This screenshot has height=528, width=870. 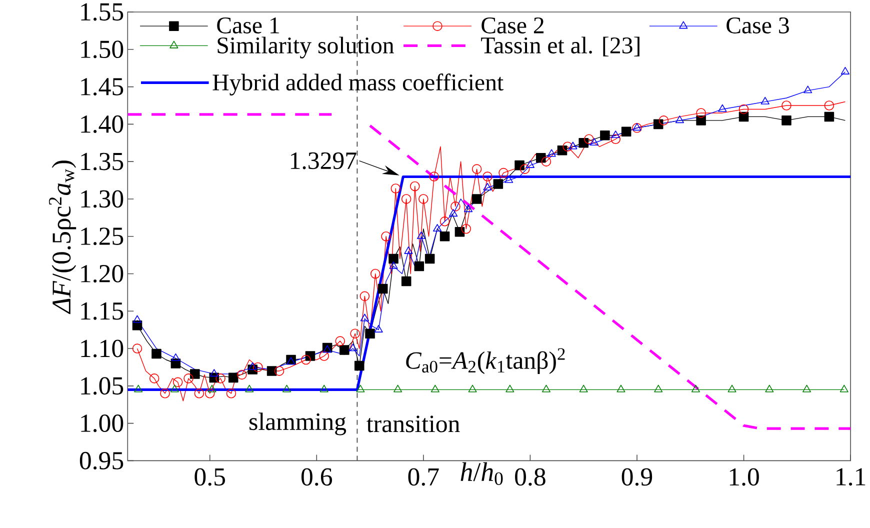 What do you see at coordinates (102, 49) in the screenshot?
I see `y-tick-label: 1.50` at bounding box center [102, 49].